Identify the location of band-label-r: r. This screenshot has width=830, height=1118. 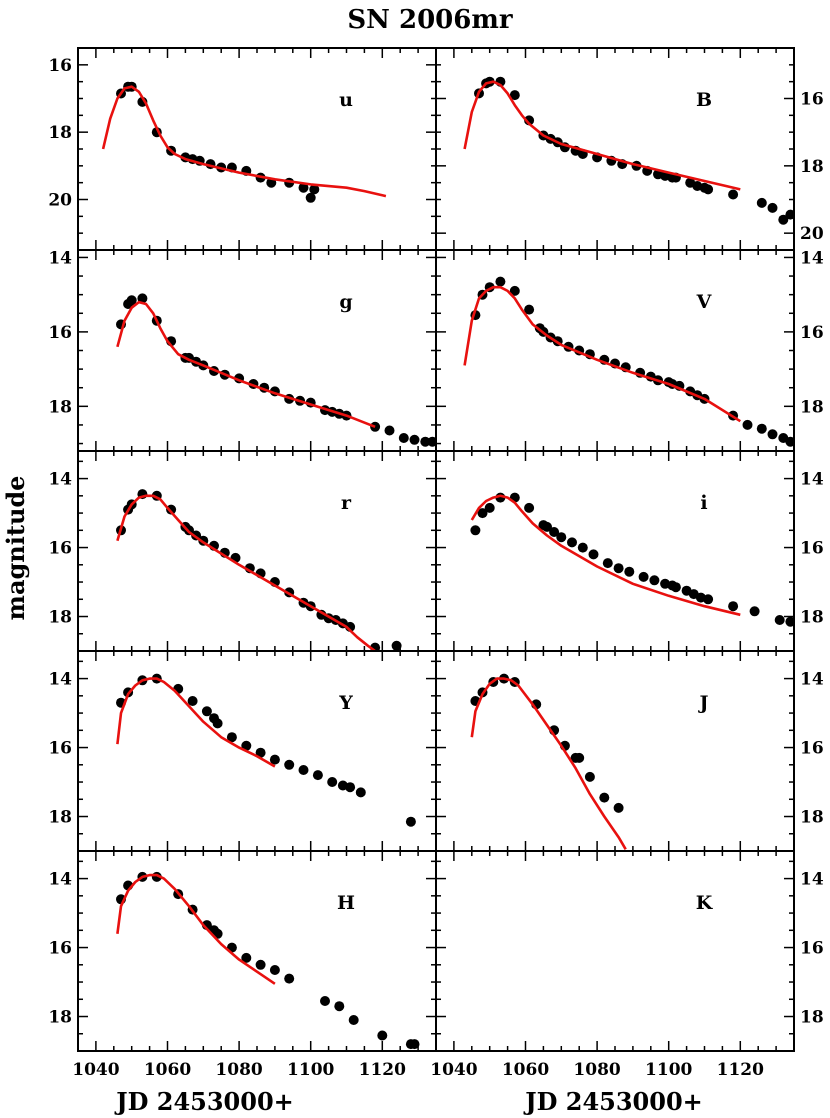
(346, 503).